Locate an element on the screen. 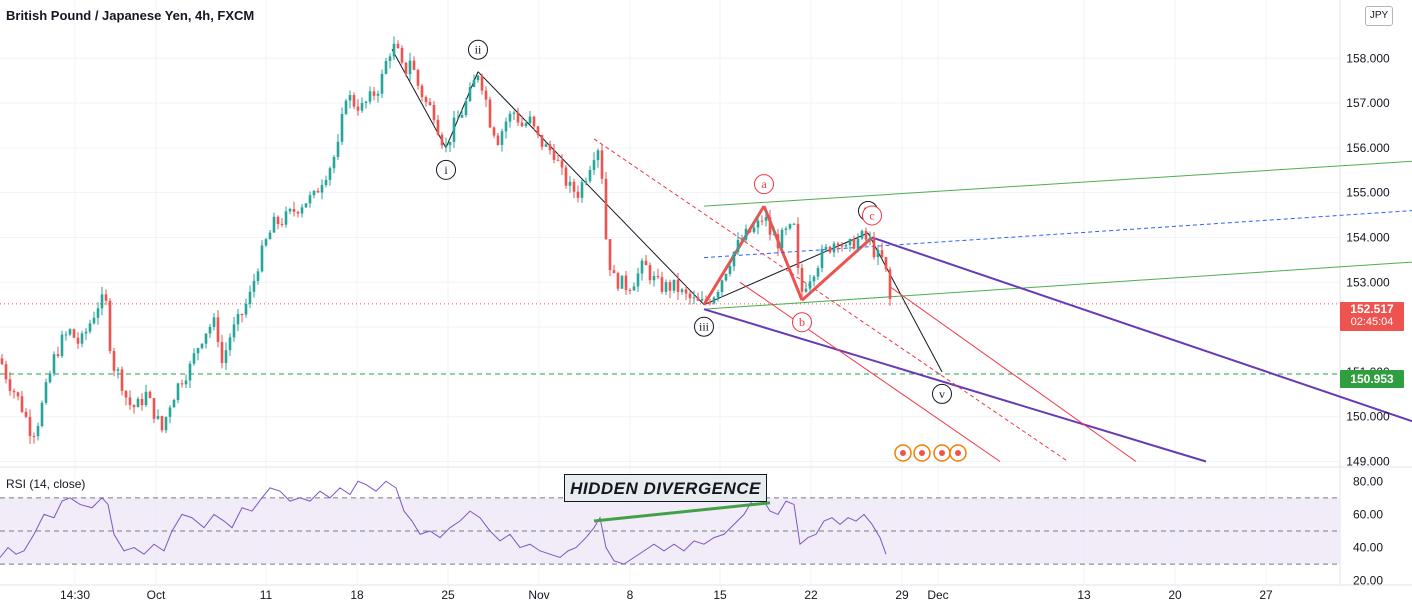 The height and width of the screenshot is (609, 1412). price-tick-label: 153.000 is located at coordinates (1368, 282).